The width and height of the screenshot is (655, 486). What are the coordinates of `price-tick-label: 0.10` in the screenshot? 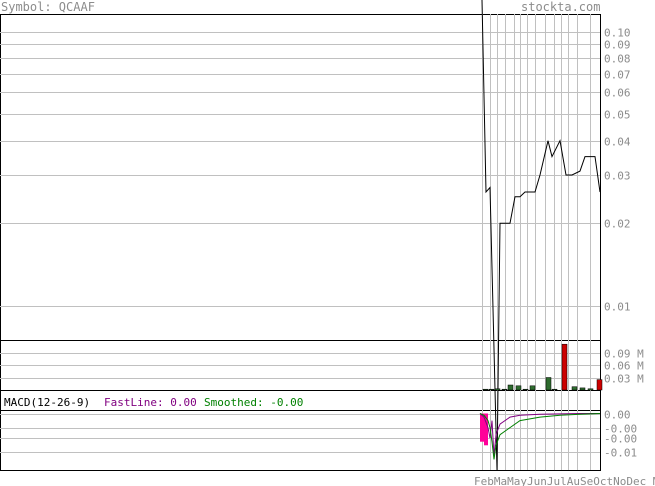 It's located at (617, 33).